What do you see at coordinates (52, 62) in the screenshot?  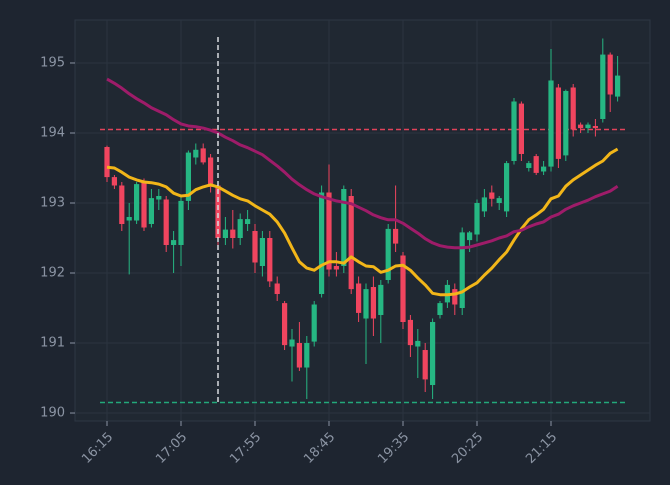 I see `y-tick-label: 195` at bounding box center [52, 62].